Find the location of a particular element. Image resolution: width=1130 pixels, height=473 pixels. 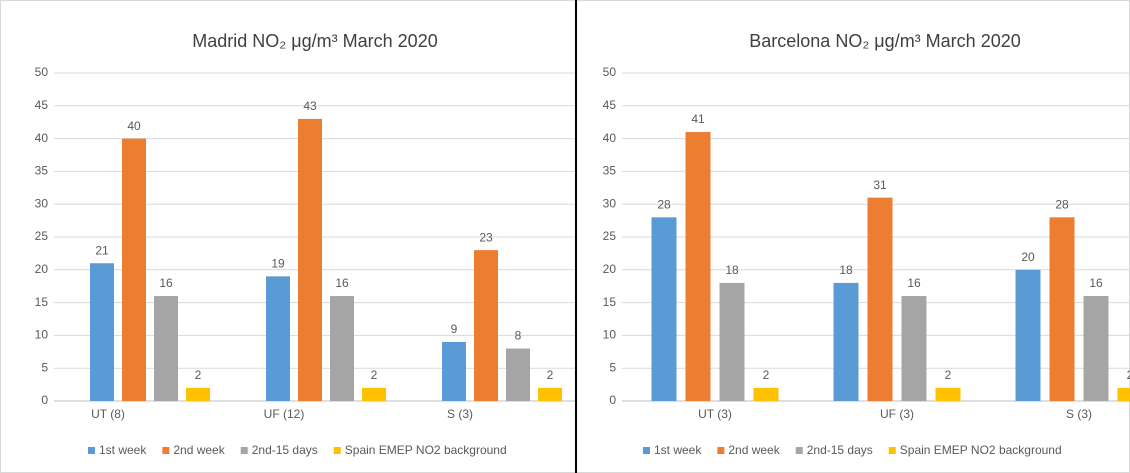

chart-title: Barcelona NO₂ μg/m³ March 2020 is located at coordinates (884, 41).